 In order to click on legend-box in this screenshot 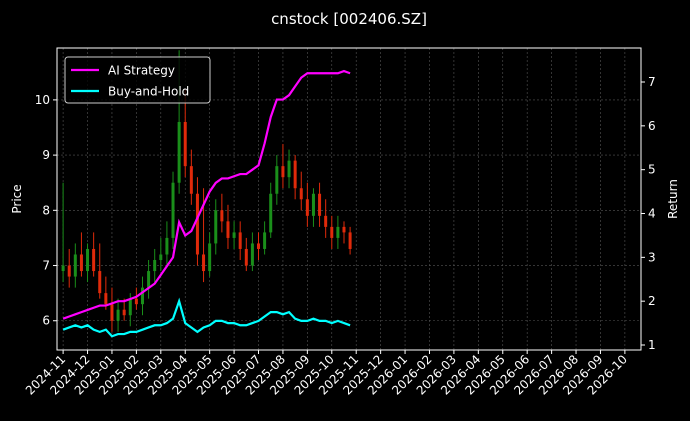, I will do `click(137, 80)`.